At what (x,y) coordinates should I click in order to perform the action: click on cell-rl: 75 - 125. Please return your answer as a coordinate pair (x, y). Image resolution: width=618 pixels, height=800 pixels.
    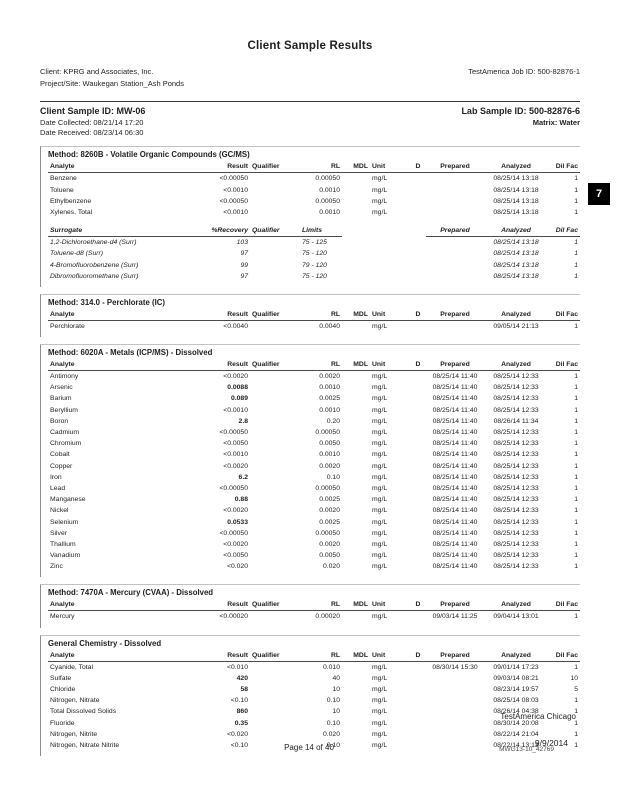
    Looking at the image, I should click on (314, 243).